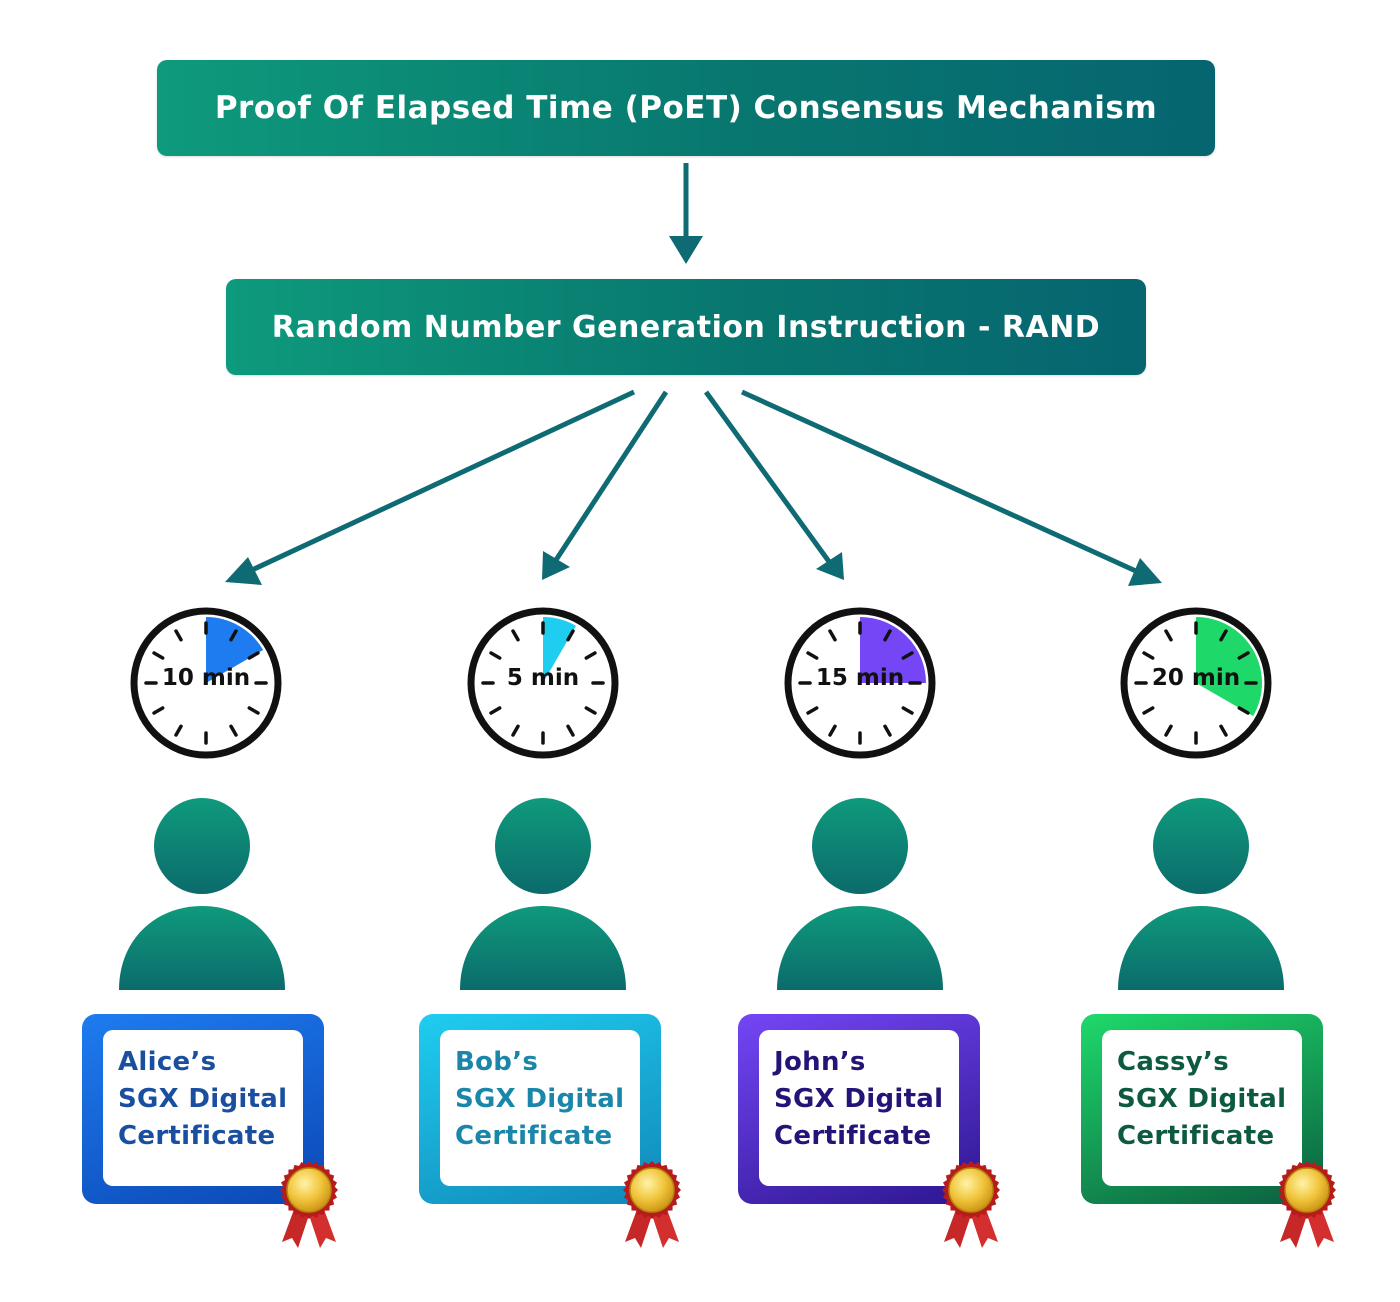  I want to click on certificate-body: Alice’s SGX Digital Certificate, so click(203, 1108).